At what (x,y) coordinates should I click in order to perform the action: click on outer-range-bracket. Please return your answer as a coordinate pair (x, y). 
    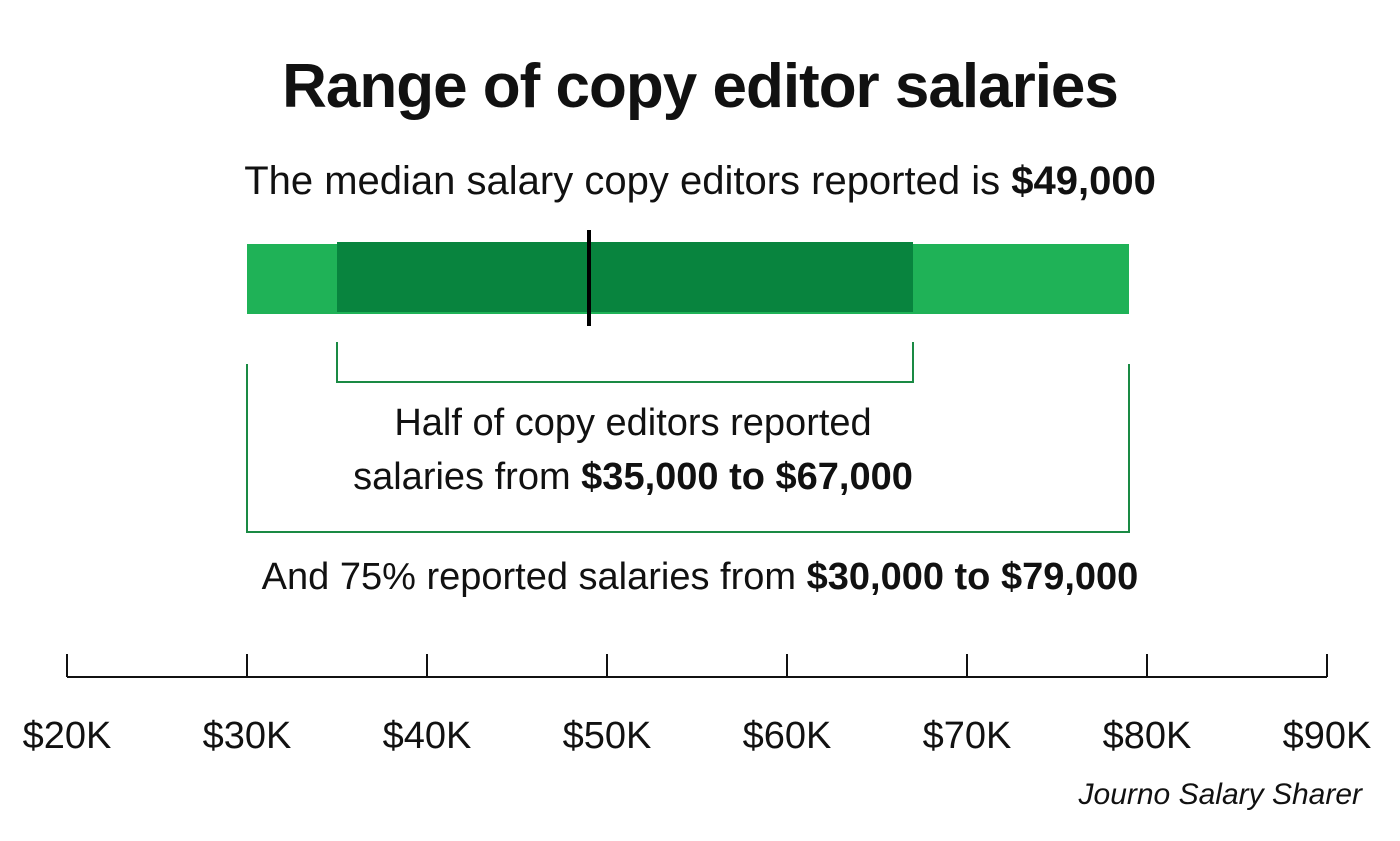
    Looking at the image, I should click on (688, 448).